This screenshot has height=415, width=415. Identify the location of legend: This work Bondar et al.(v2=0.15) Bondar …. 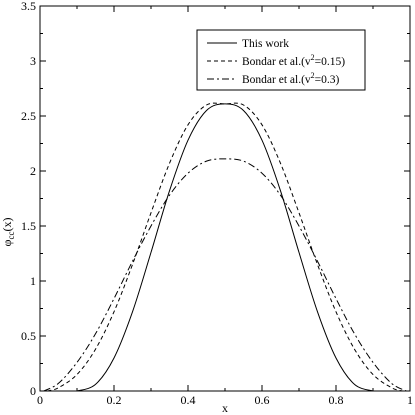
(281, 60).